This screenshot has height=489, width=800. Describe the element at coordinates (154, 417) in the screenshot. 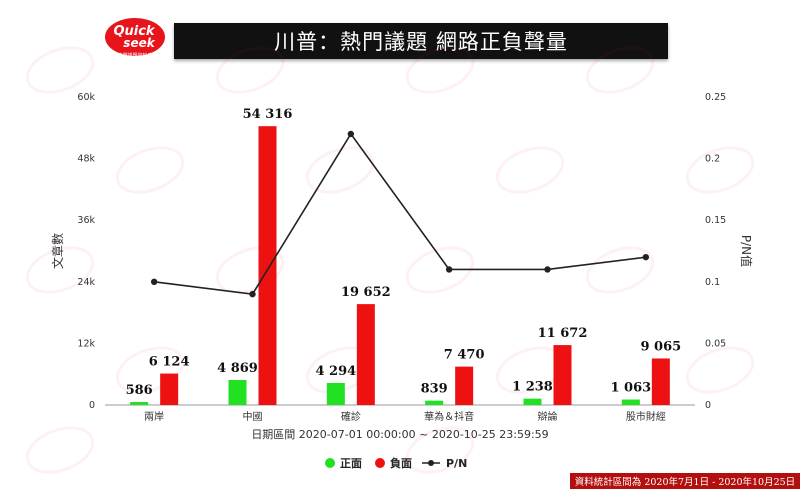

I see `category-label: 兩岸` at that location.